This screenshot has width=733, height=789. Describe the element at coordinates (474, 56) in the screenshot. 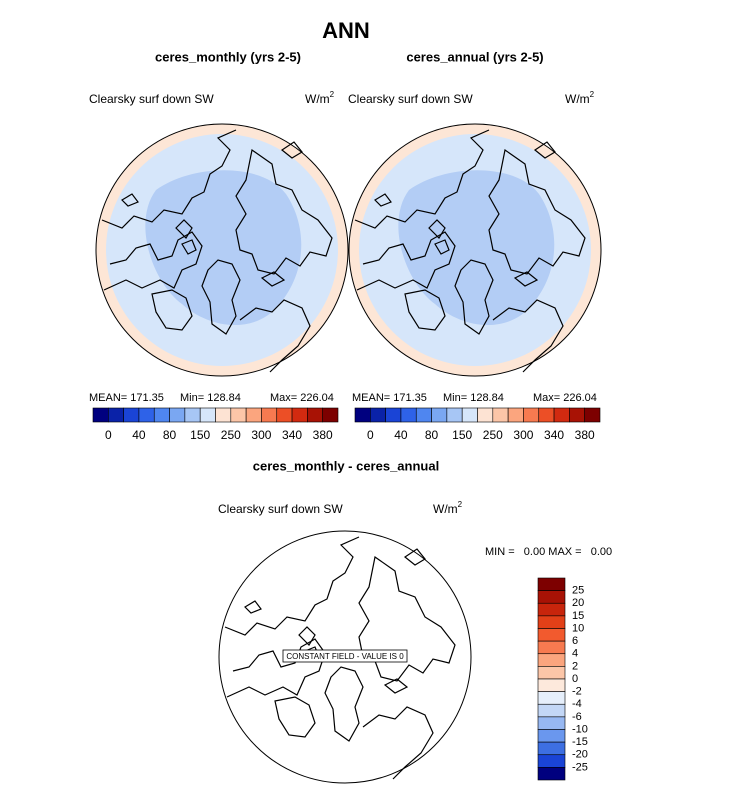

I see `panel-title: ceres_annual (yrs 2-5)` at that location.